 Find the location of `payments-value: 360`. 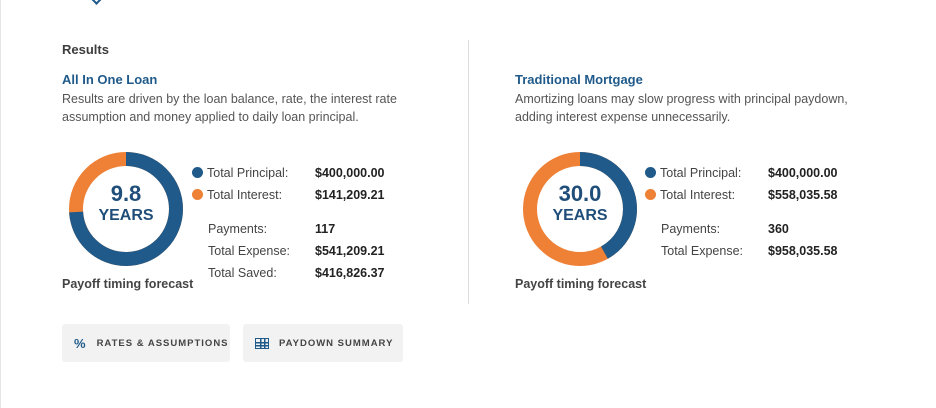

payments-value: 360 is located at coordinates (778, 229).